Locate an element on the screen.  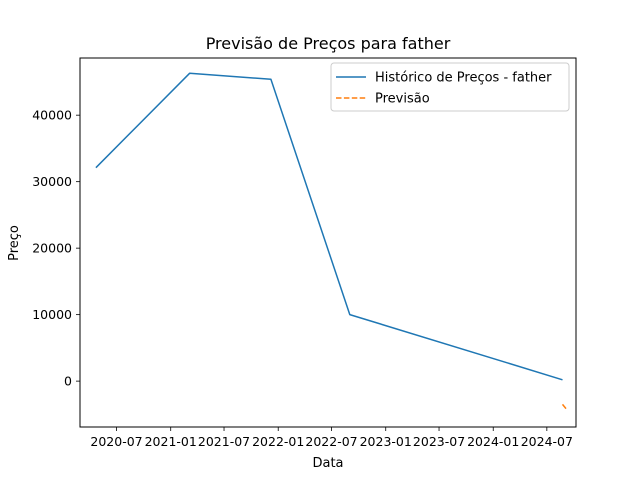
legend: Histórico de Preços - father Previsão is located at coordinates (450, 87).